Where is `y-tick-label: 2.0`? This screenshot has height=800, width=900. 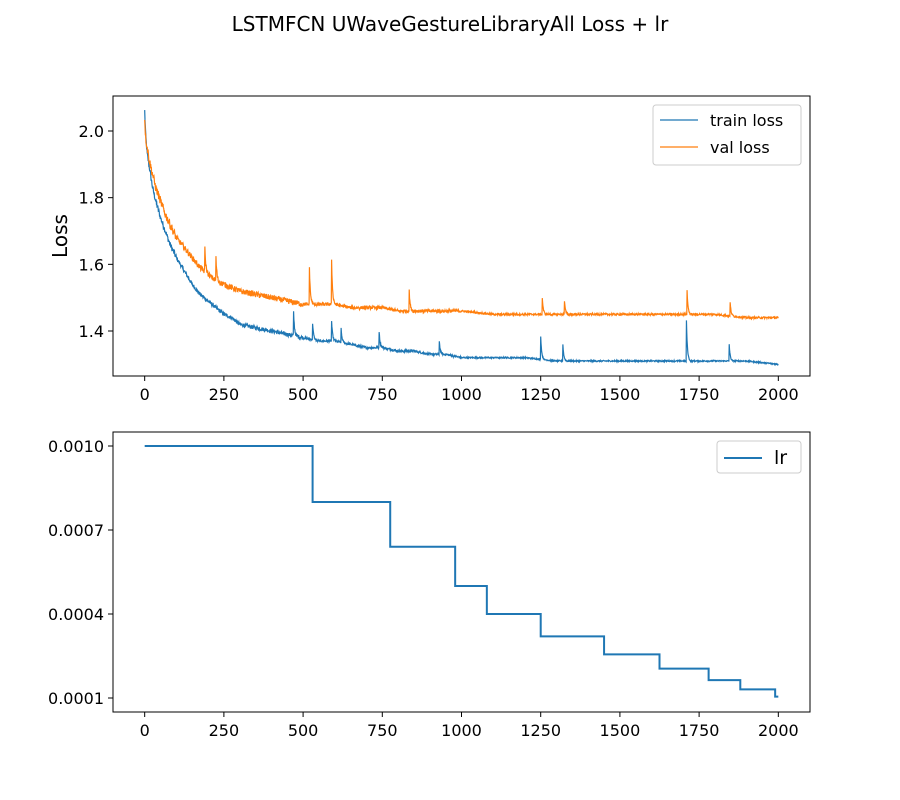
y-tick-label: 2.0 is located at coordinates (91, 131).